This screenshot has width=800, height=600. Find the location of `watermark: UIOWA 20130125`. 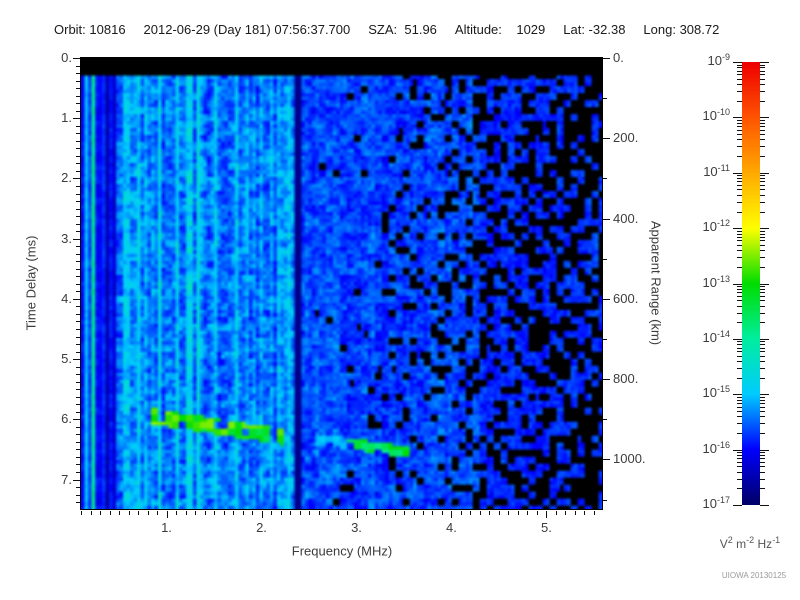

watermark: UIOWA 20130125 is located at coordinates (754, 575).